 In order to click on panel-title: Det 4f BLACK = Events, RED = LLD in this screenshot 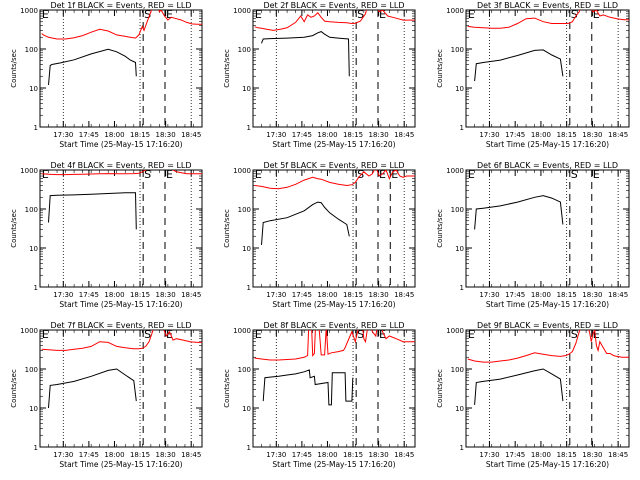, I will do `click(120, 165)`.